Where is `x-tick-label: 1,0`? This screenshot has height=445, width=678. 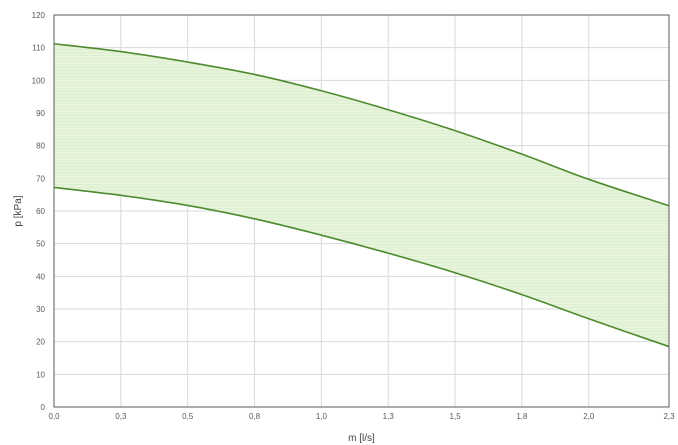
x-tick-label: 1,0 is located at coordinates (322, 416).